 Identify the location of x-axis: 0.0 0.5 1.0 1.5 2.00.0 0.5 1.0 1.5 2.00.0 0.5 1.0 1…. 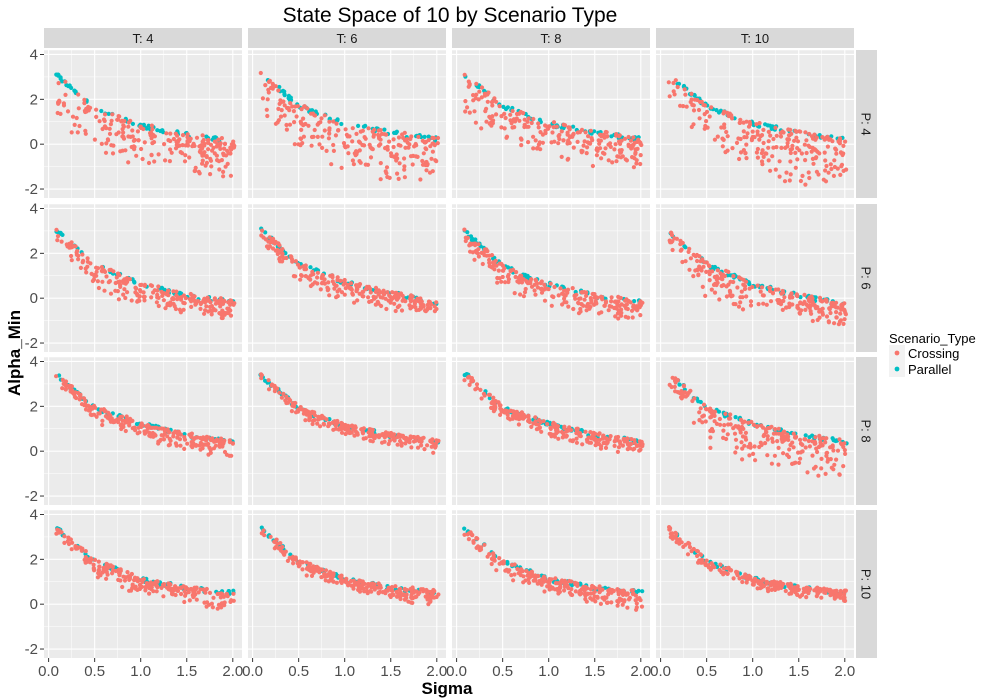
(446, 669).